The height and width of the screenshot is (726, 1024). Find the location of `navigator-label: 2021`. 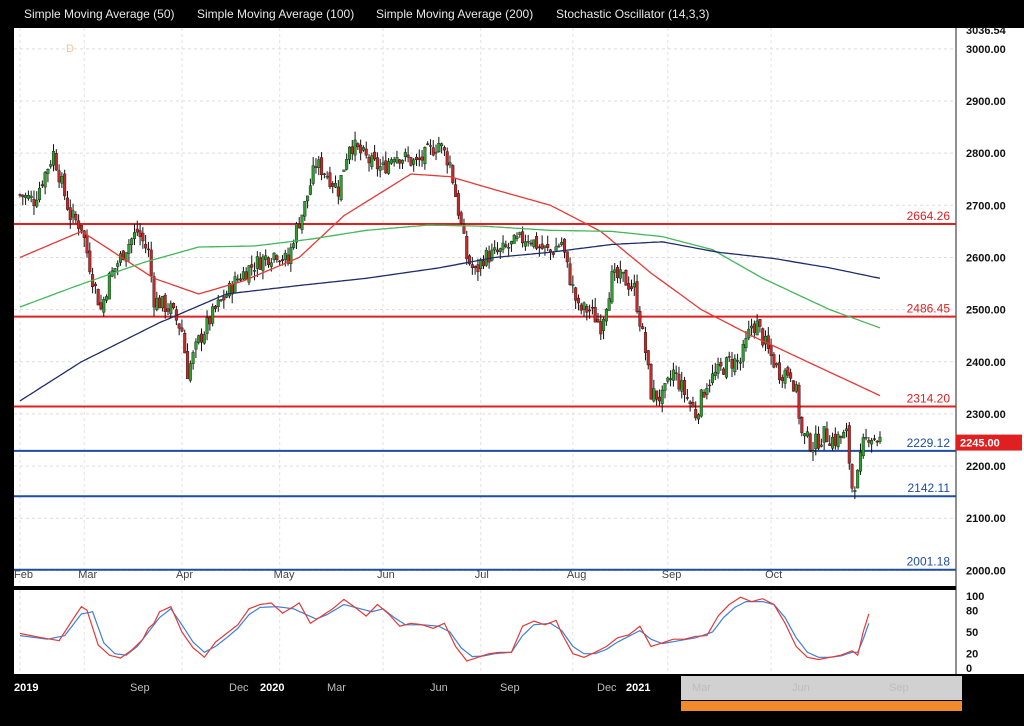

navigator-label: 2021 is located at coordinates (638, 688).